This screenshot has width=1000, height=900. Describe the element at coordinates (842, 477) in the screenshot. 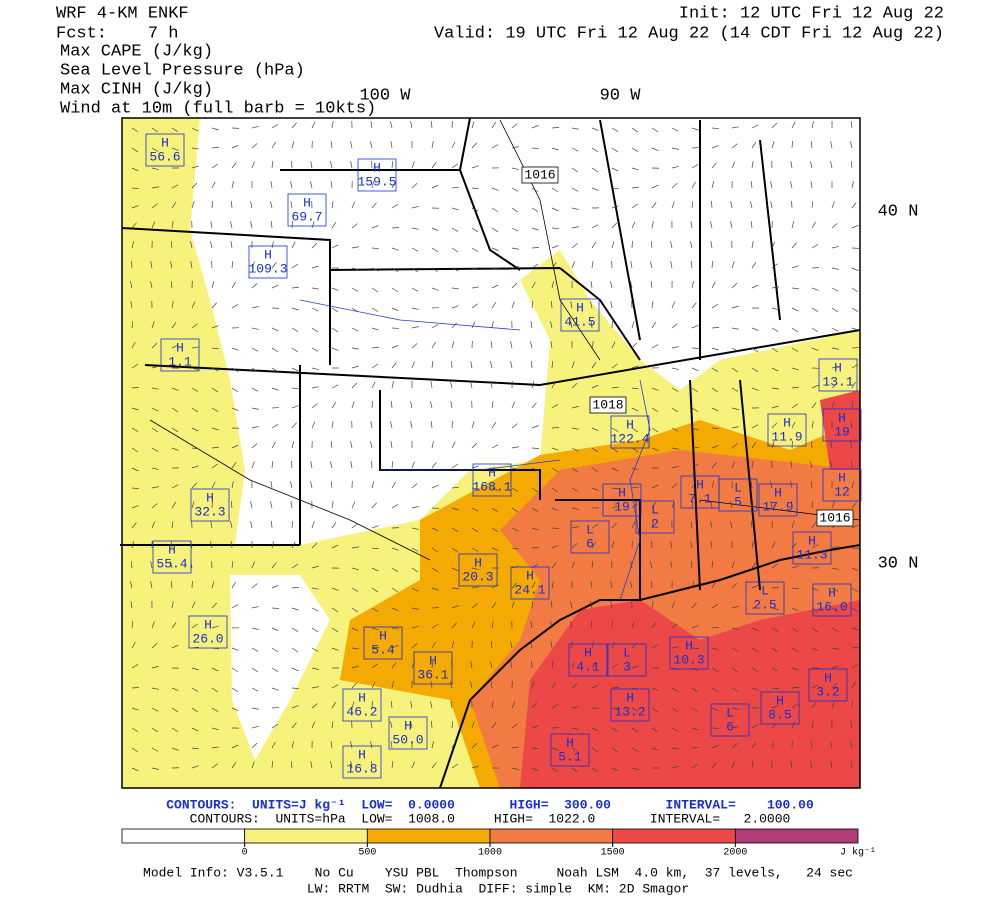

I see `extremum-letter: H` at that location.